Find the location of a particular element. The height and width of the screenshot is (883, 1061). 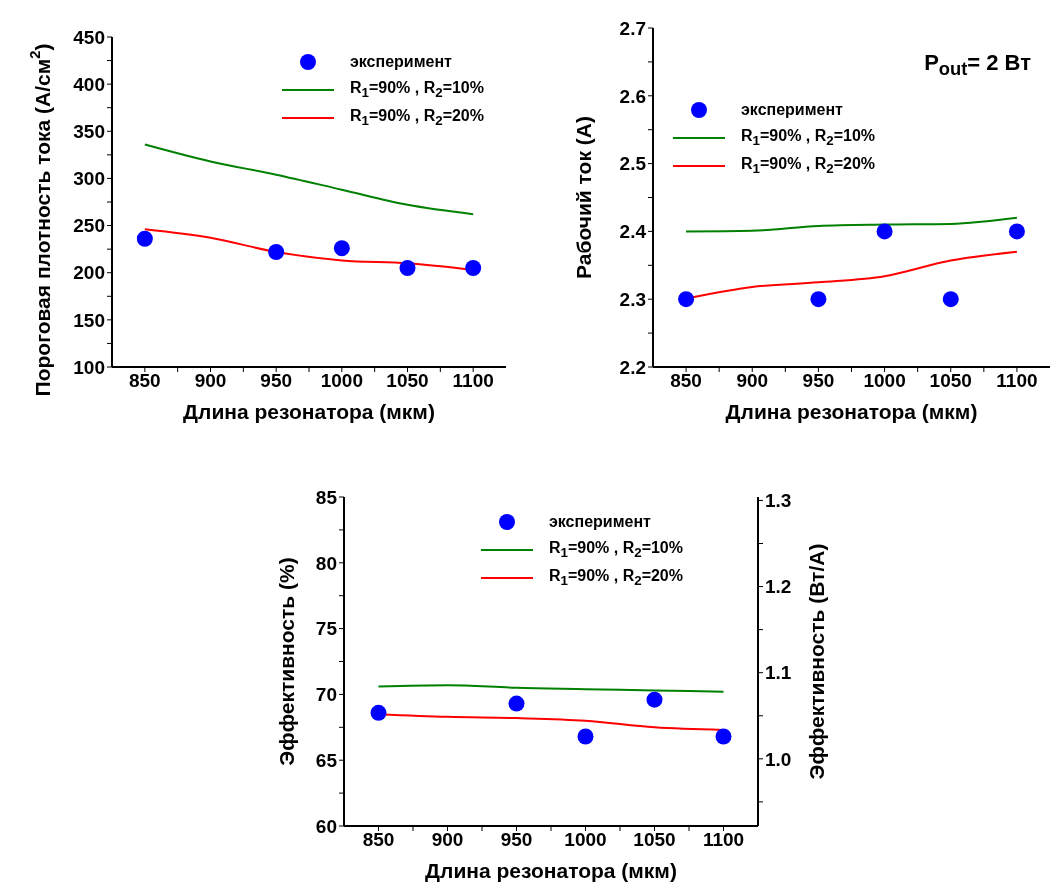

y-tick-label: 80 is located at coordinates (326, 563).